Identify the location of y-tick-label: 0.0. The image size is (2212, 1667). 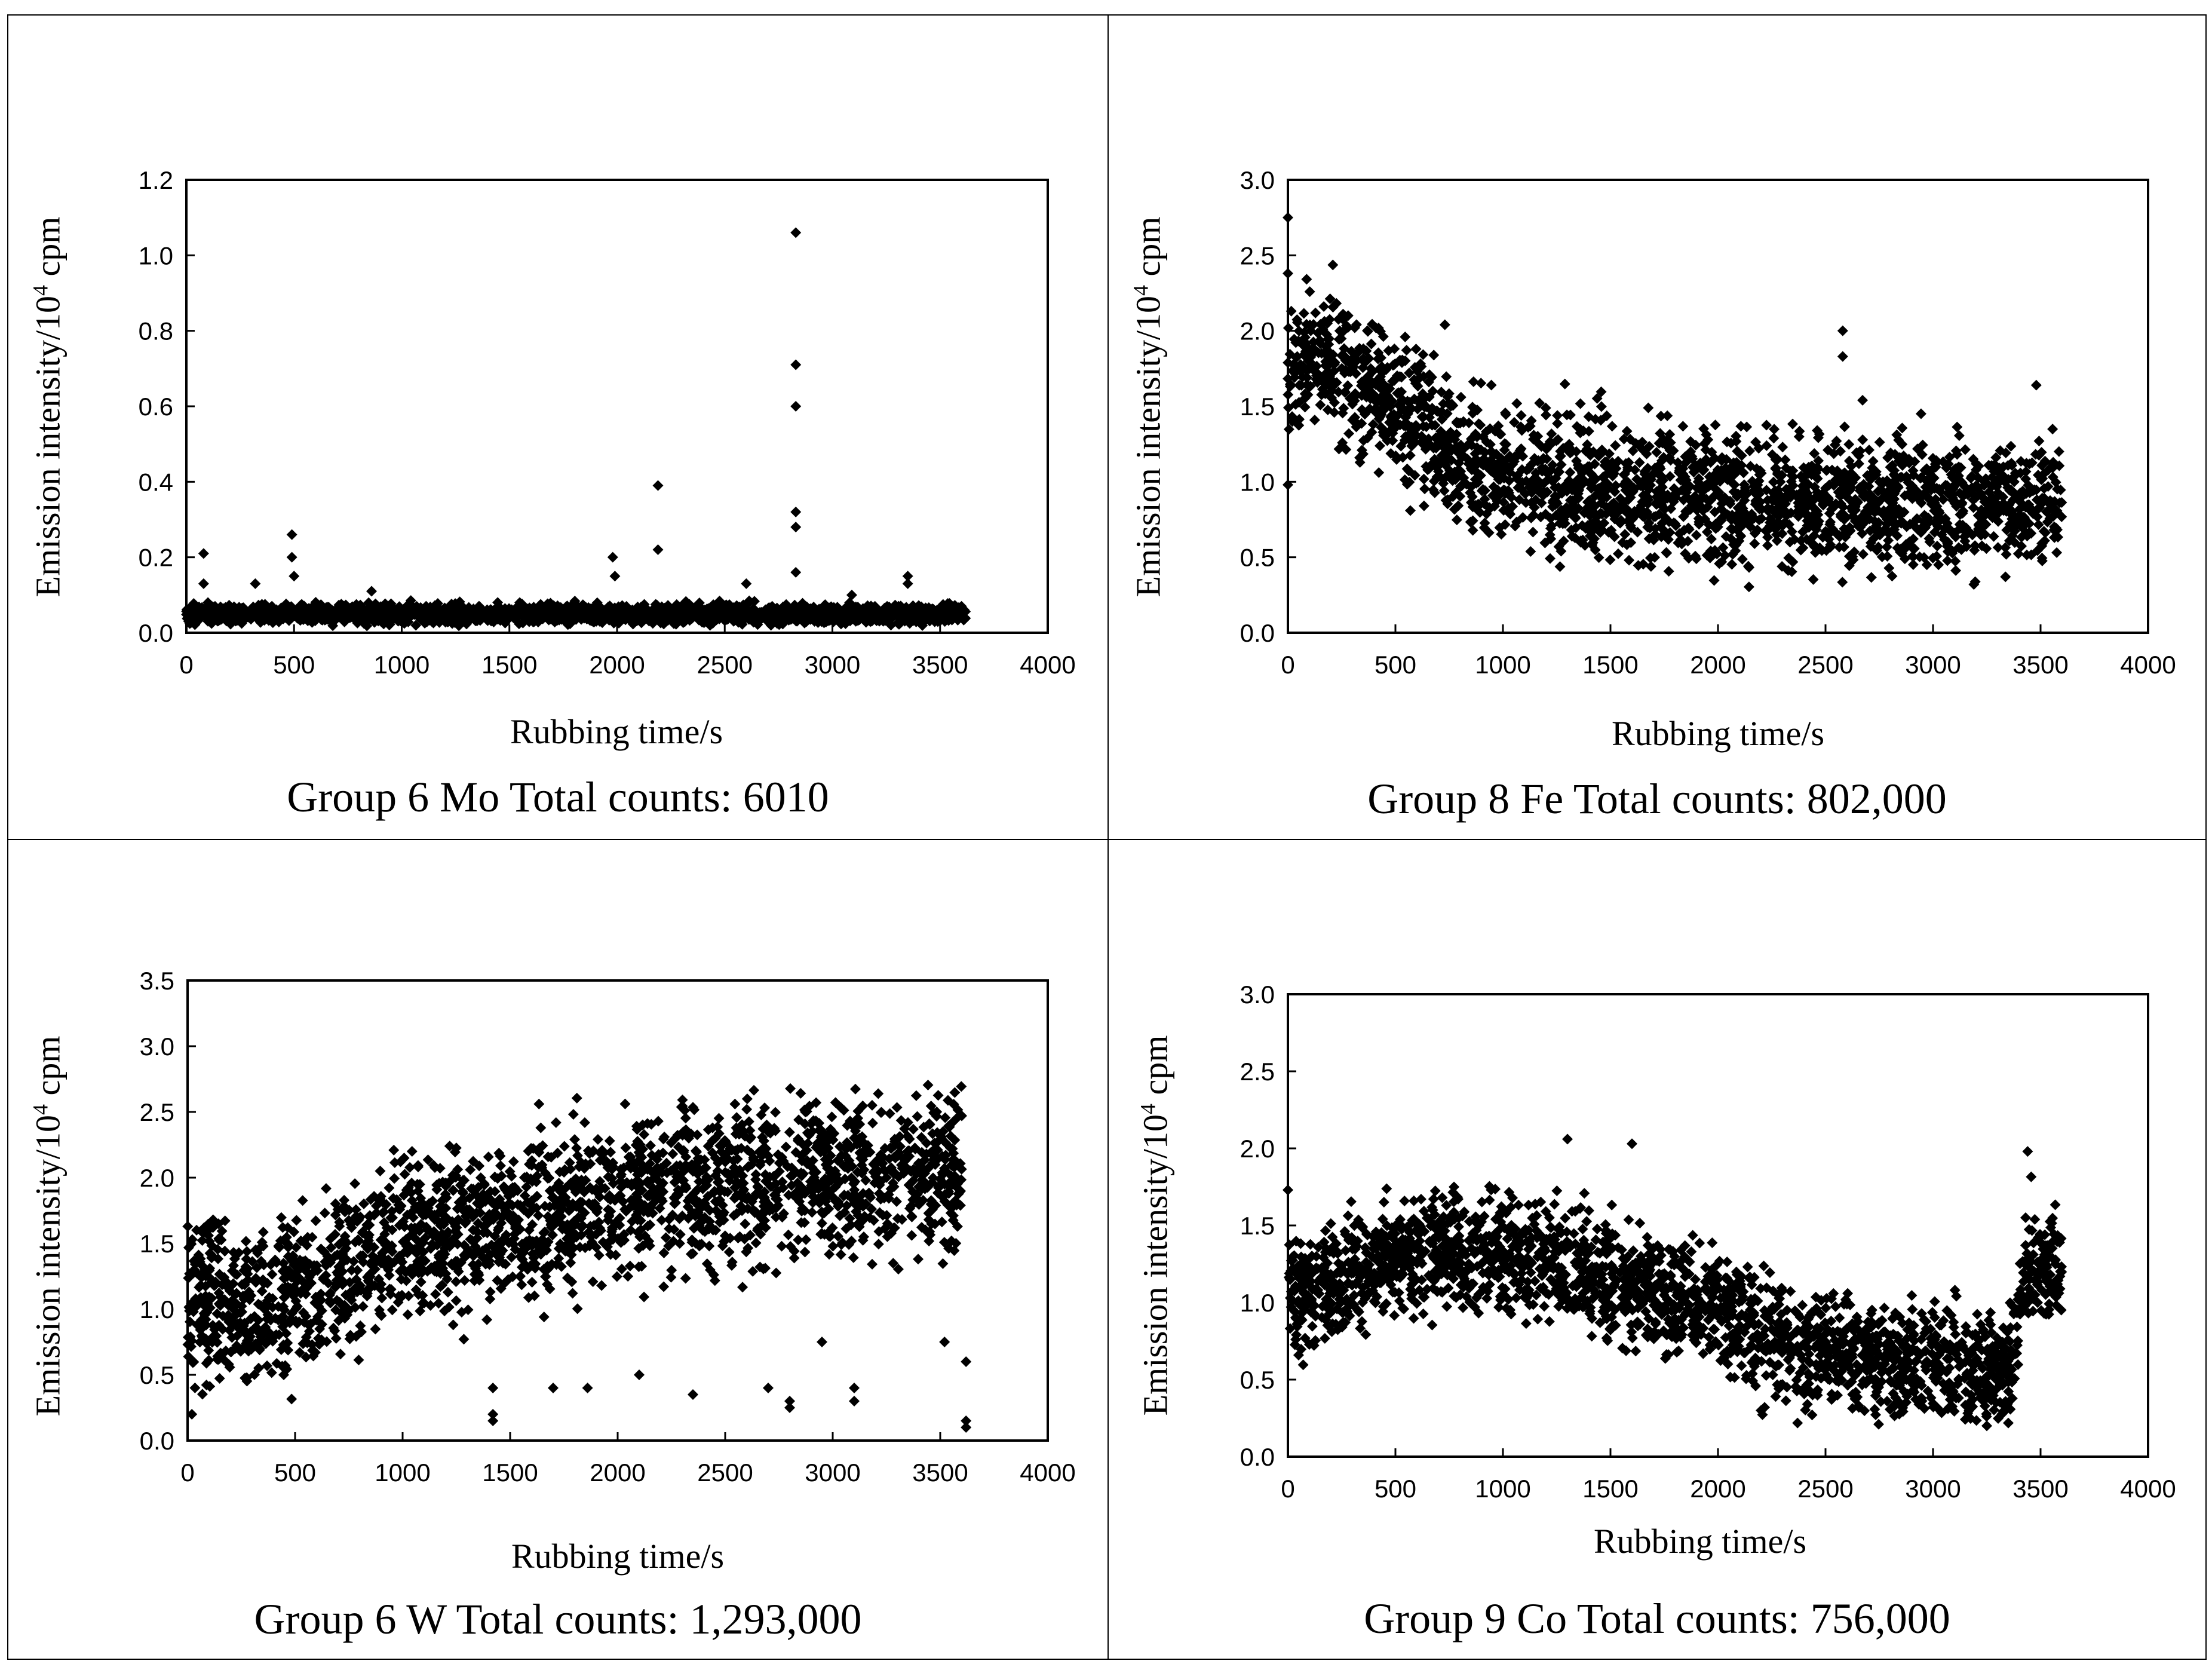
(1257, 633).